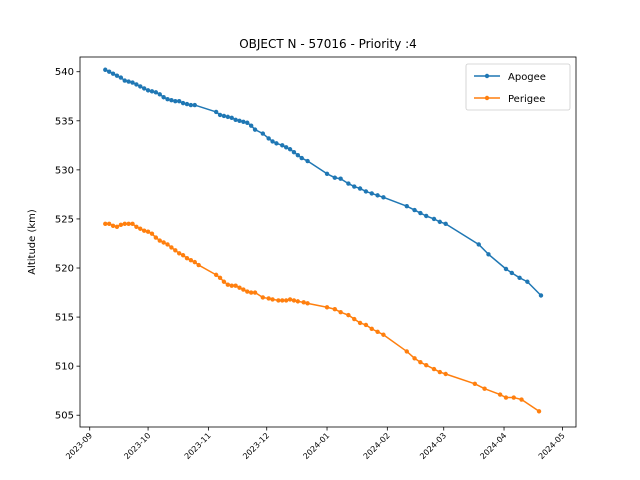 Image resolution: width=640 pixels, height=480 pixels. What do you see at coordinates (64, 219) in the screenshot?
I see `y-tick-label: 525` at bounding box center [64, 219].